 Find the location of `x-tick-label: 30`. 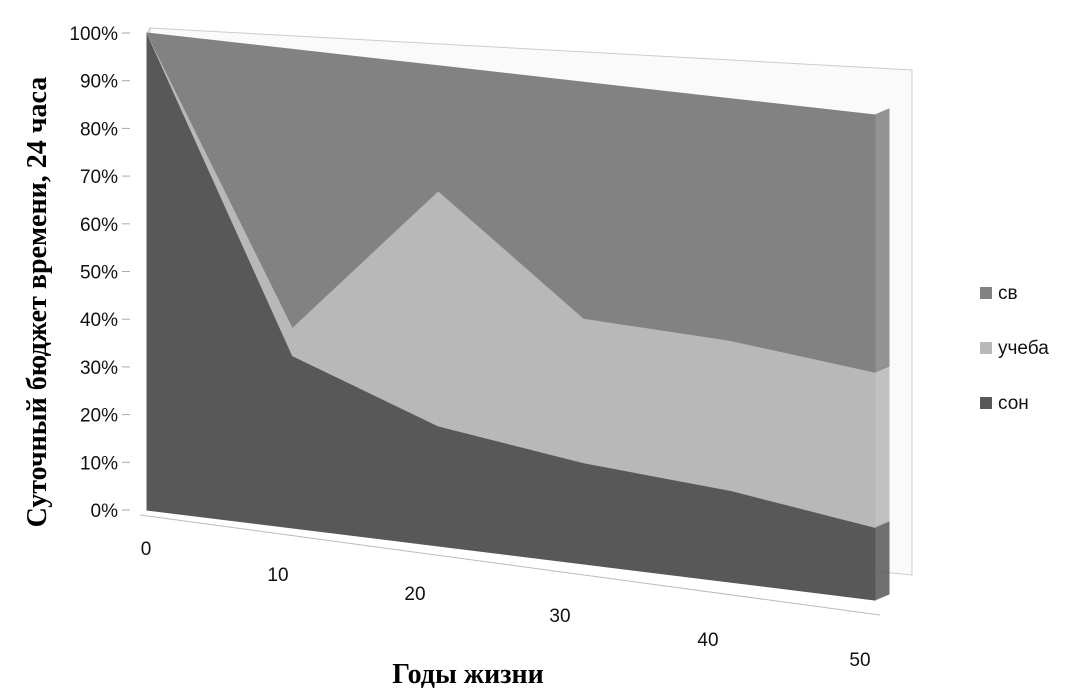

x-tick-label: 30 is located at coordinates (559, 616).